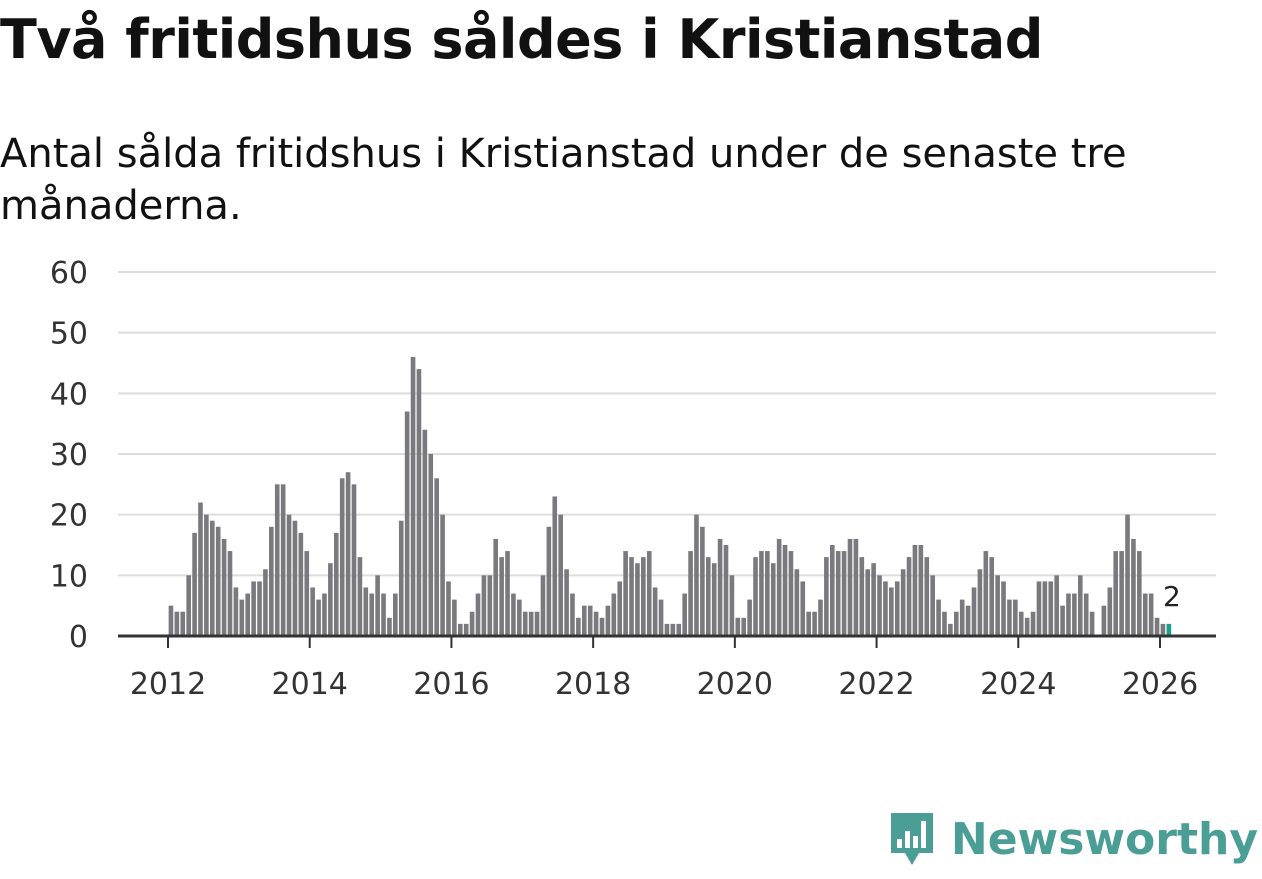 Image resolution: width=1262 pixels, height=879 pixels. What do you see at coordinates (735, 684) in the screenshot?
I see `x-tick-label: 2020` at bounding box center [735, 684].